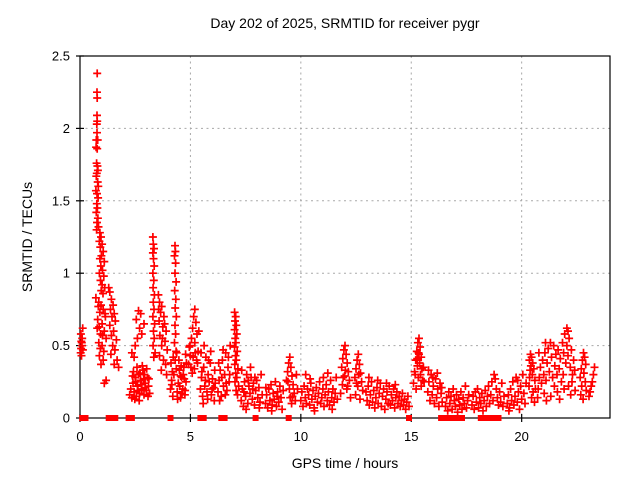 This screenshot has height=480, width=640. I want to click on y-tick-label: 0.5, so click(61, 345).